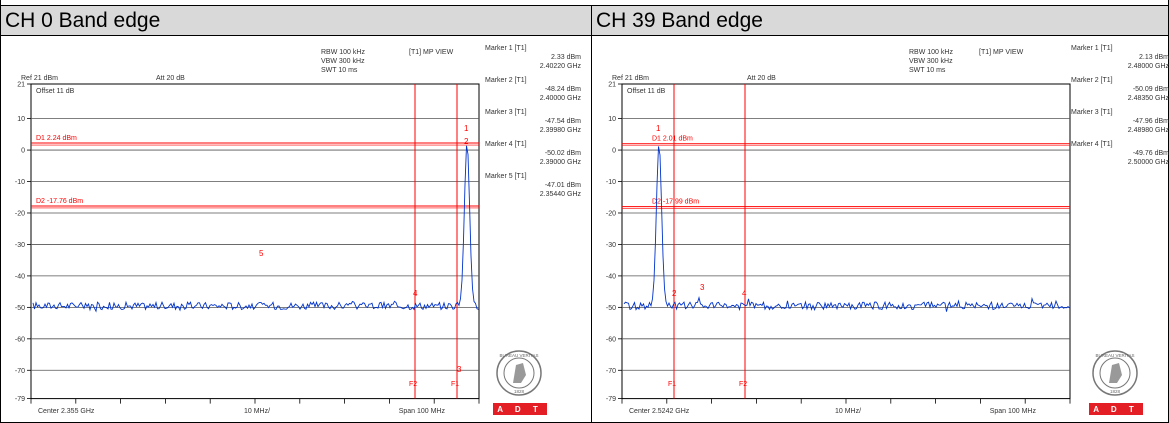  Describe the element at coordinates (561, 98) in the screenshot. I see `marker-frequency: 2.40000 GHz` at that location.